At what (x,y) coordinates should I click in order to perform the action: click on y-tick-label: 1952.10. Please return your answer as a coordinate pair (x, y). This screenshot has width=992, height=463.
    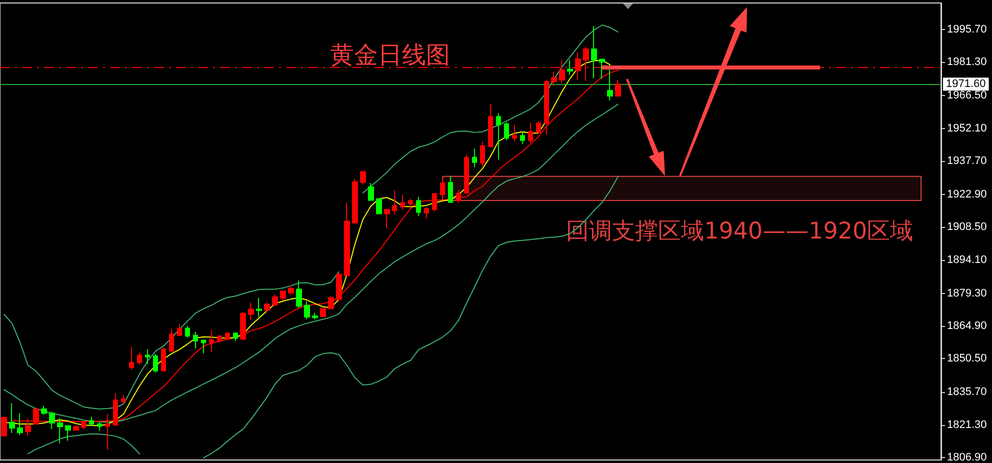
    Looking at the image, I should click on (967, 128).